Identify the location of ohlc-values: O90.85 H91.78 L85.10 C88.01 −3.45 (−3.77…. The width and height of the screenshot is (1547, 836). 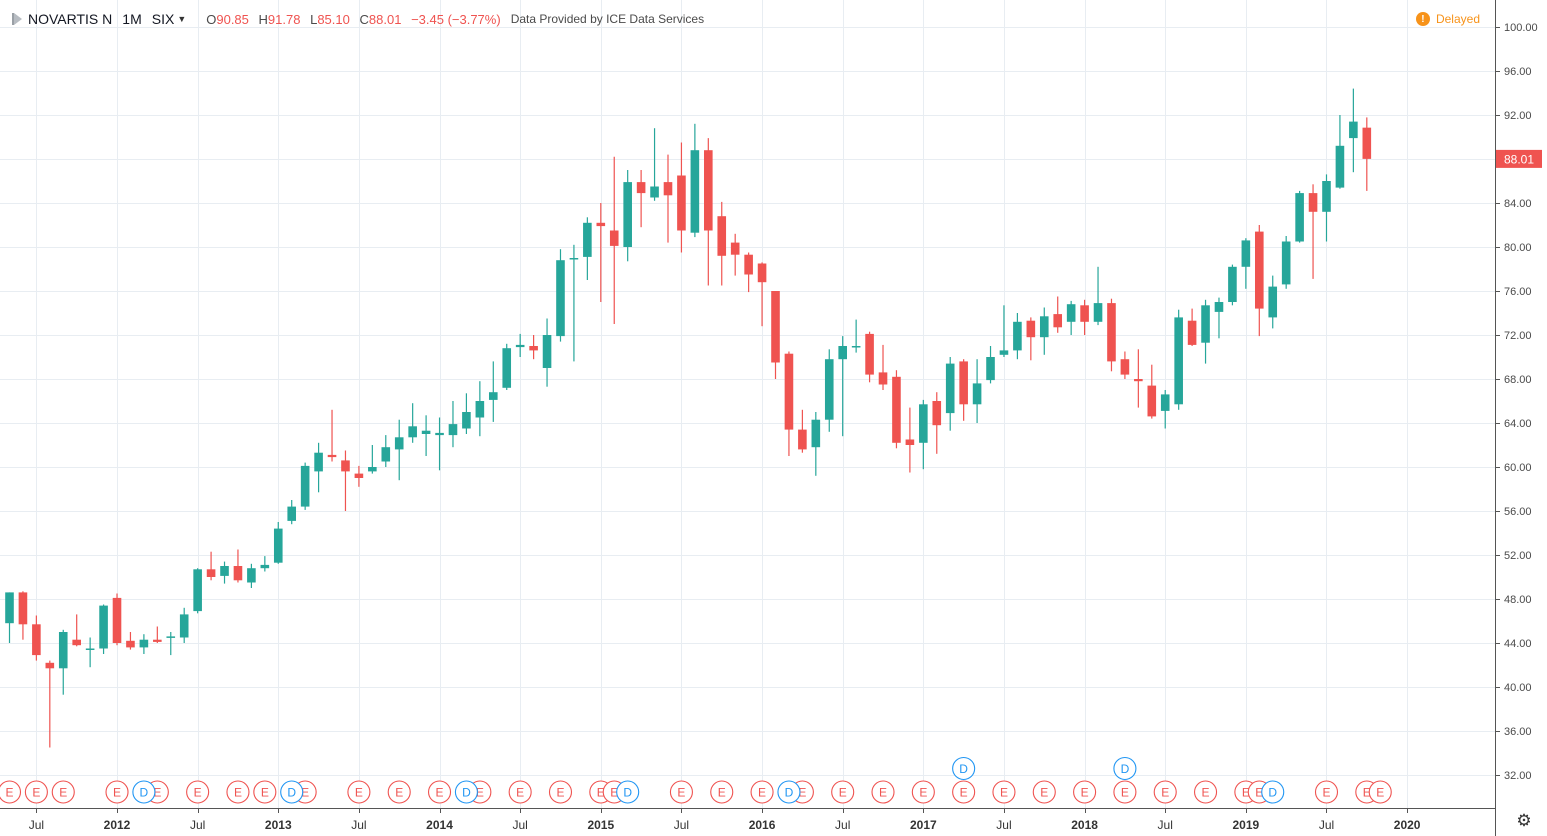
(356, 19).